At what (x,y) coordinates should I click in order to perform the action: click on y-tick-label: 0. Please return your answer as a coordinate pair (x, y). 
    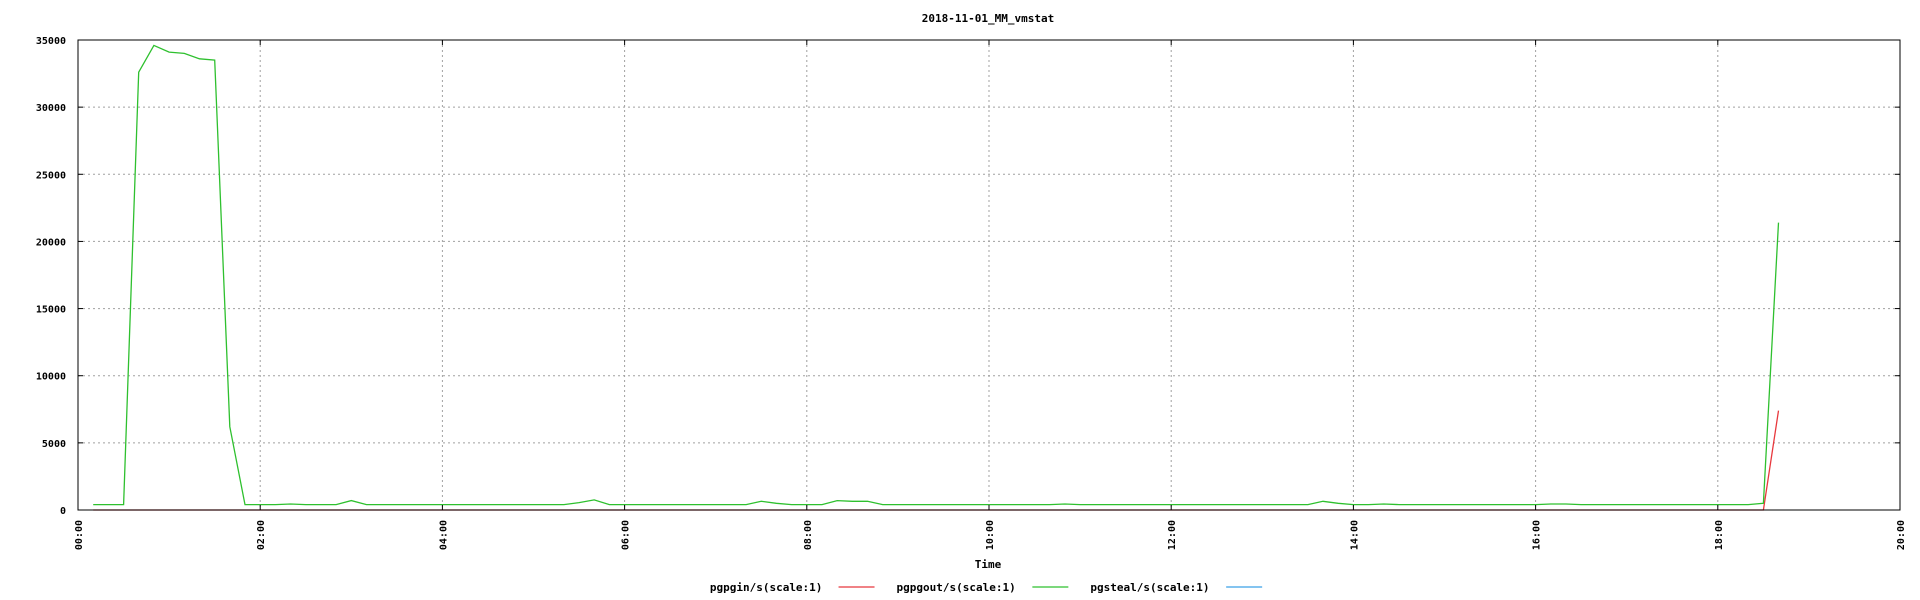
    Looking at the image, I should click on (63, 511).